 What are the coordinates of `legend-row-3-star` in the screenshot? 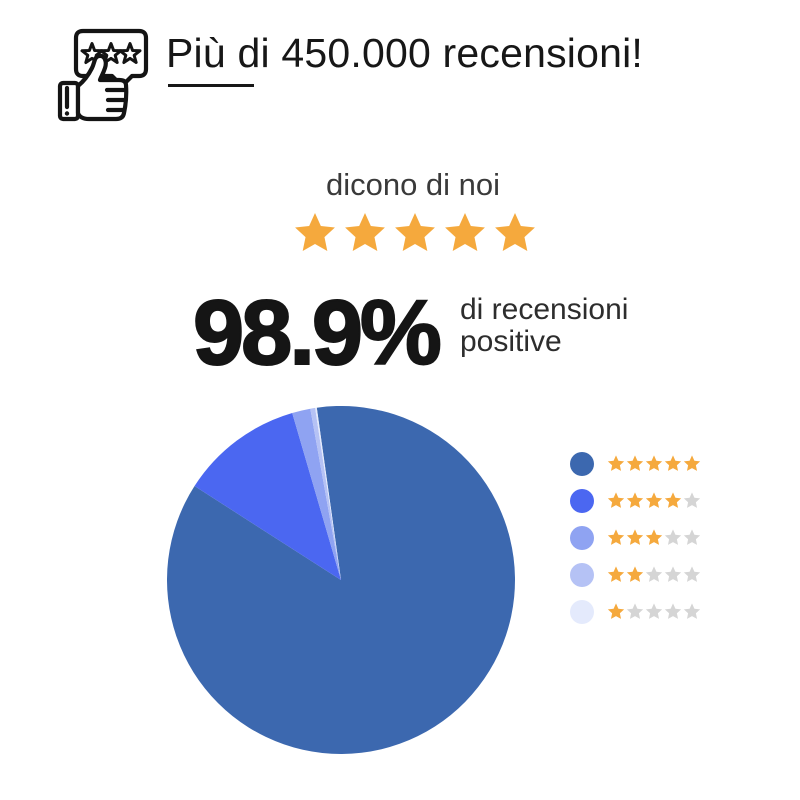 It's located at (635, 538).